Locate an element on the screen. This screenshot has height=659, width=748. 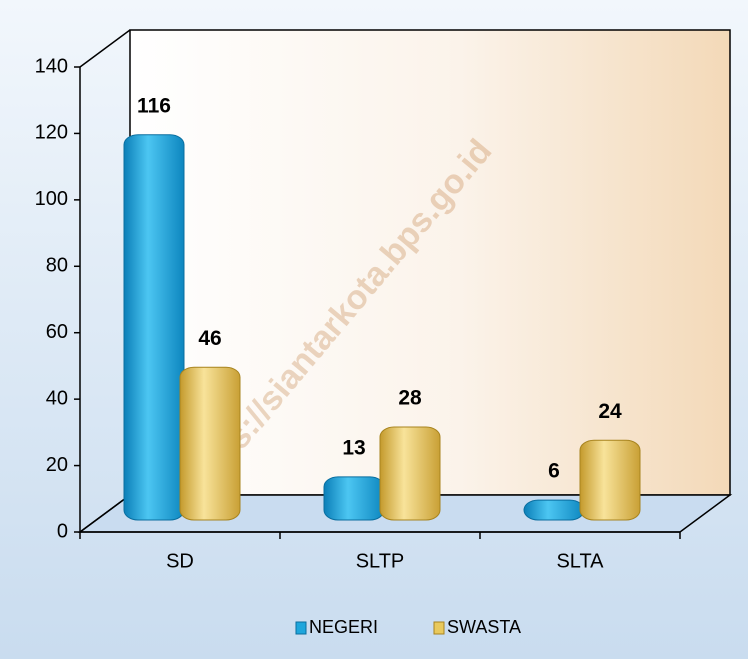
y-tick-label: 40 is located at coordinates (57, 398).